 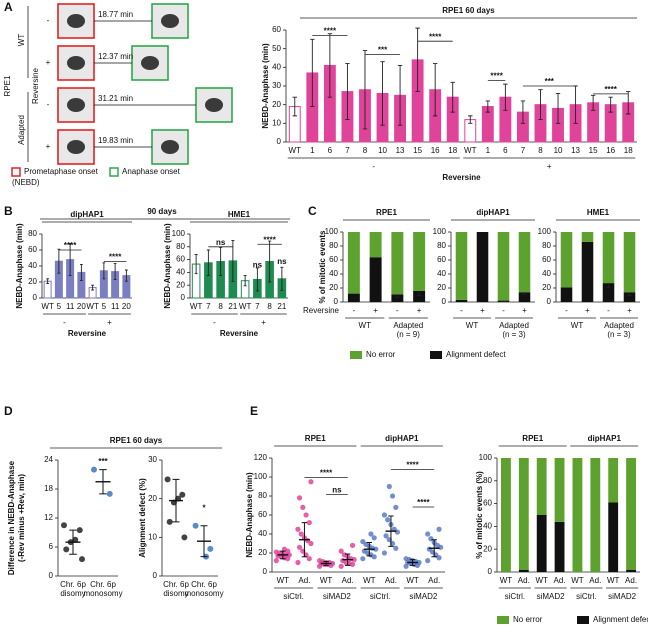 I want to click on x-tick-label: 11, so click(x=115, y=306).